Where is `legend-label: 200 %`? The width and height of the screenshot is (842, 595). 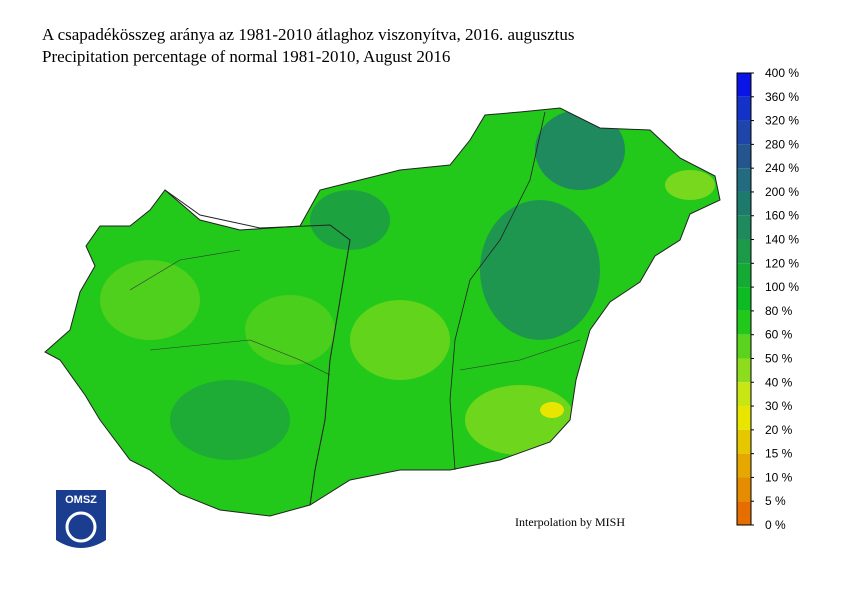 legend-label: 200 % is located at coordinates (782, 192).